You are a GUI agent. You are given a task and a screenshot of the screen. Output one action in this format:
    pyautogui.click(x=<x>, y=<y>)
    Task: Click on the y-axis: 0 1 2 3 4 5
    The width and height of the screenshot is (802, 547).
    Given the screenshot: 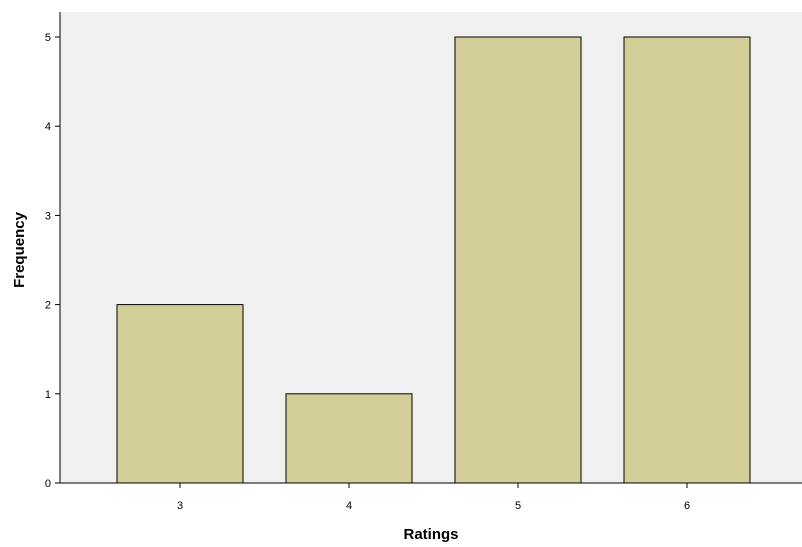 What is the action you would take?
    pyautogui.click(x=53, y=251)
    